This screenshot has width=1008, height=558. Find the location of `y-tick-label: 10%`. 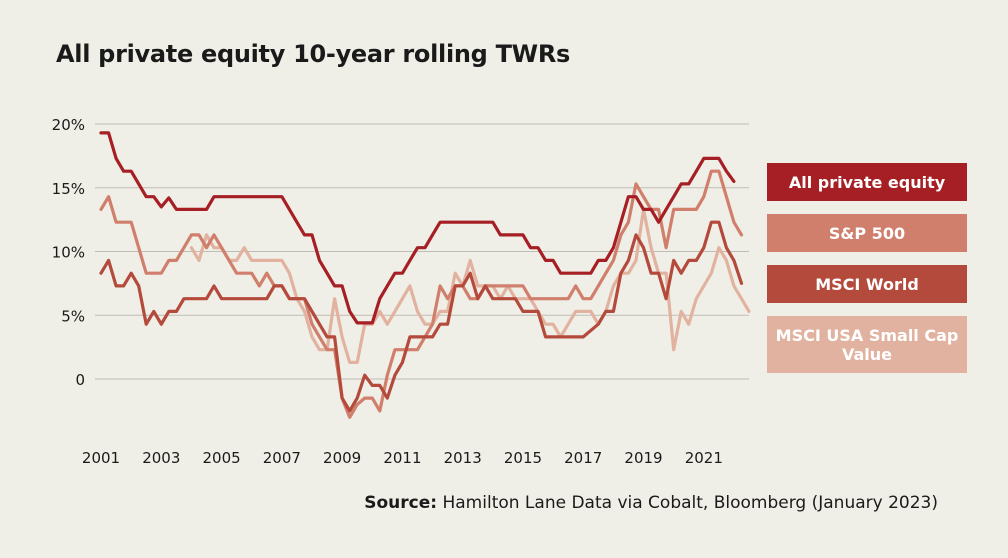

y-tick-label: 10% is located at coordinates (68, 253).